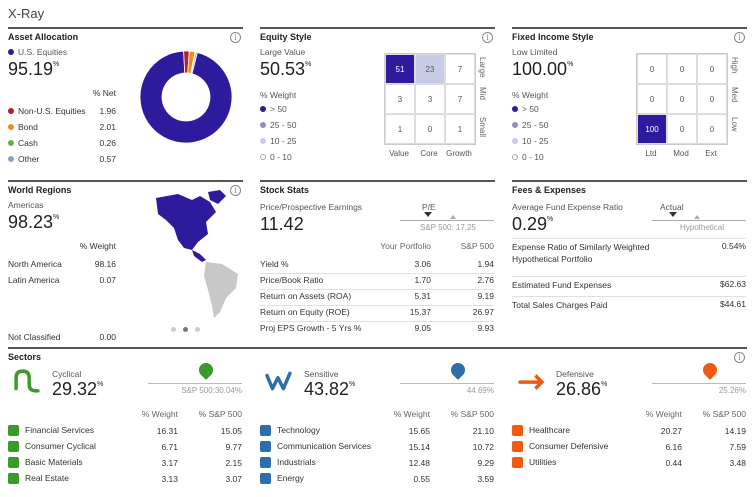  What do you see at coordinates (711, 153) in the screenshot?
I see `style-col-label: Ext` at bounding box center [711, 153].